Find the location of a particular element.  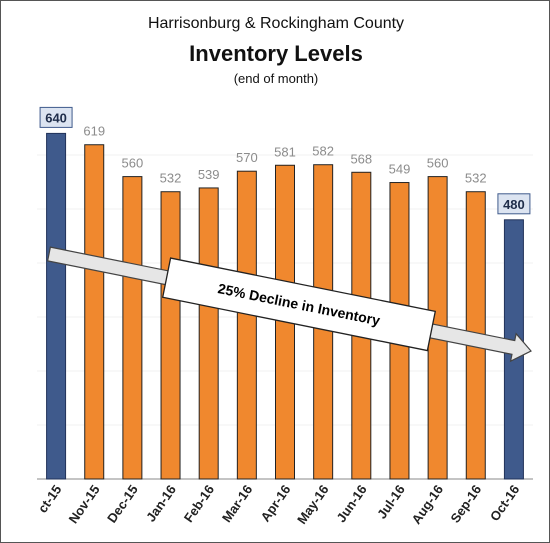

x-tick-label: Apr-16 is located at coordinates (276, 503).